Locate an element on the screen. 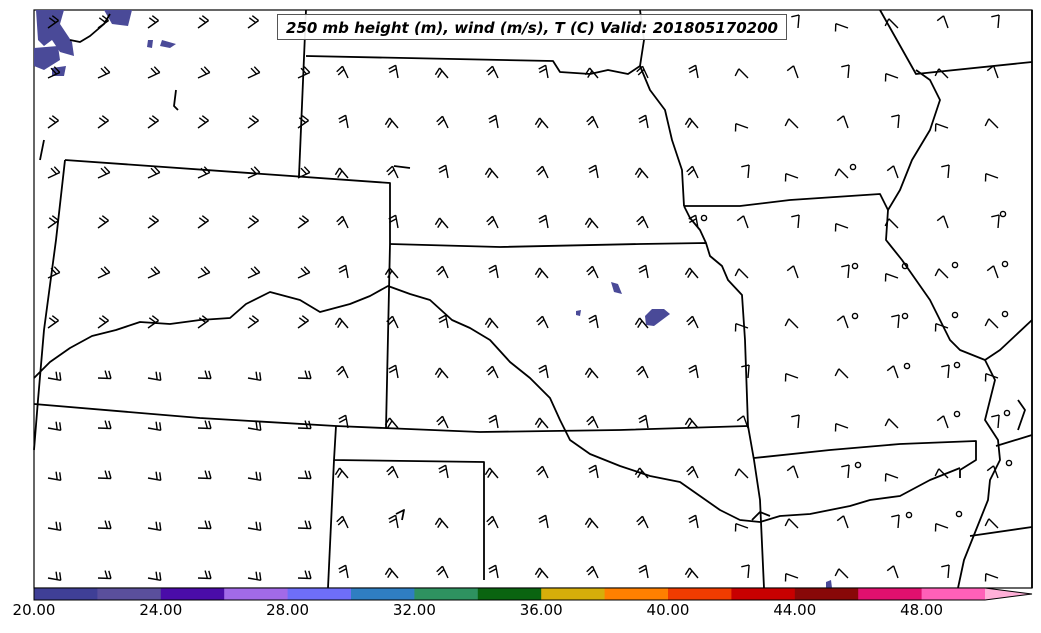 Image resolution: width=1041 pixels, height=633 pixels. colorbar-tick-label: 20.00 is located at coordinates (34, 610).